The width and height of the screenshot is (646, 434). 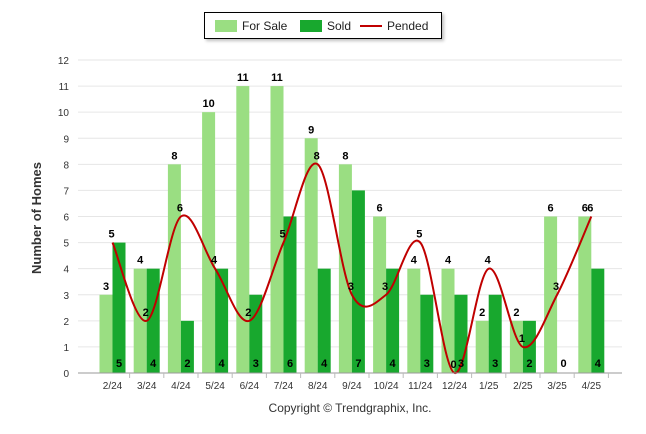 I want to click on x-tick-label: 9/24, so click(x=352, y=386).